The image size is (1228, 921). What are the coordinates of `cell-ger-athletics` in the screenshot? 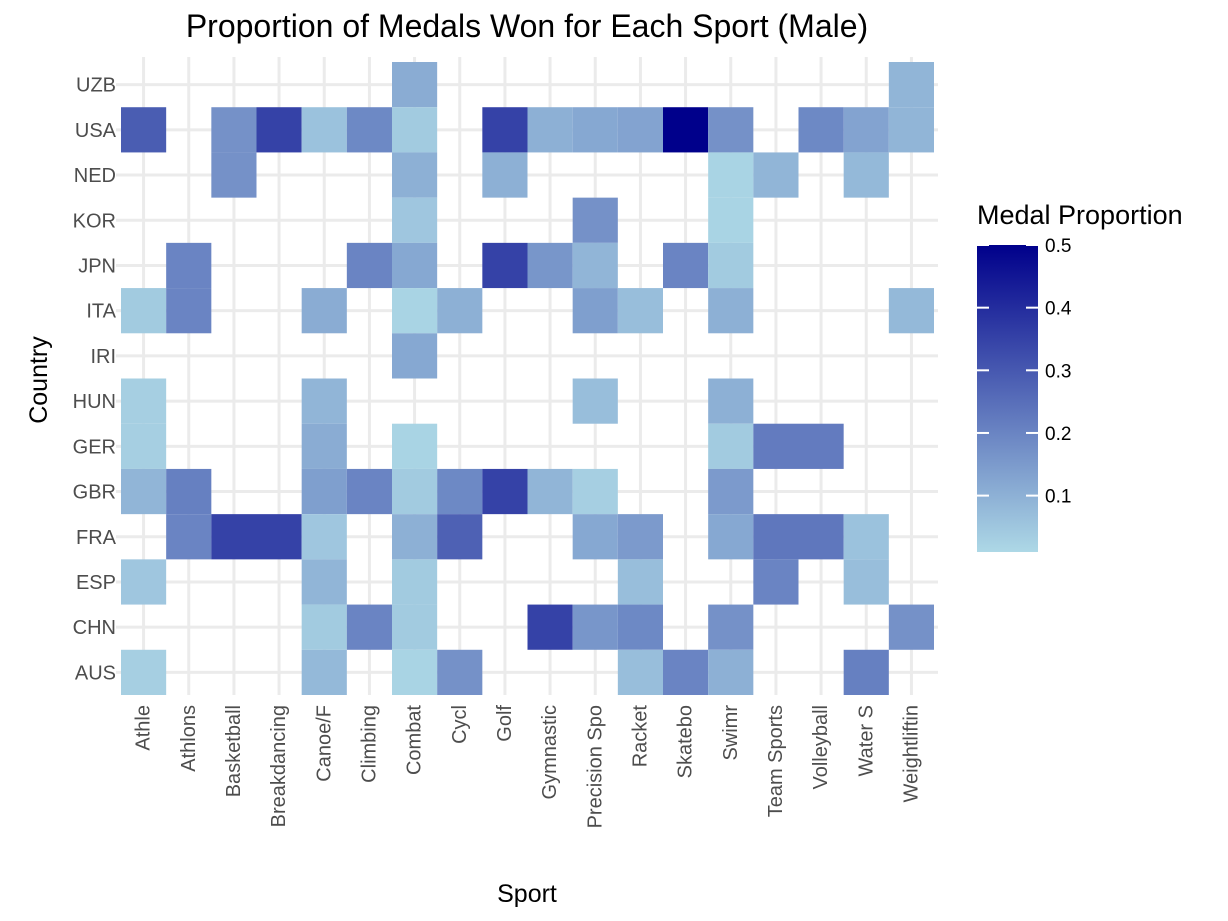 It's located at (144, 446).